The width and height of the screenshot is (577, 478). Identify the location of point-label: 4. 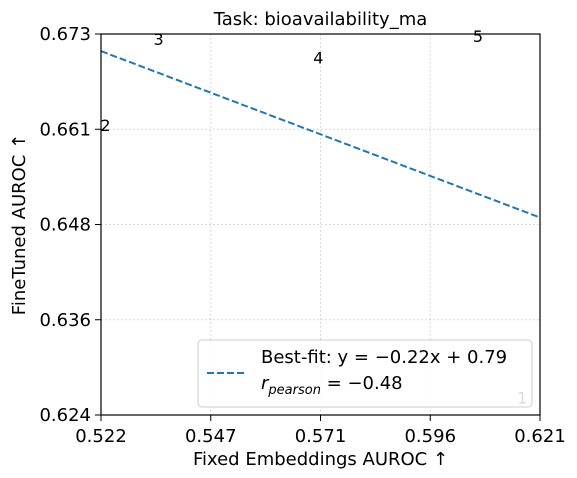
(318, 58).